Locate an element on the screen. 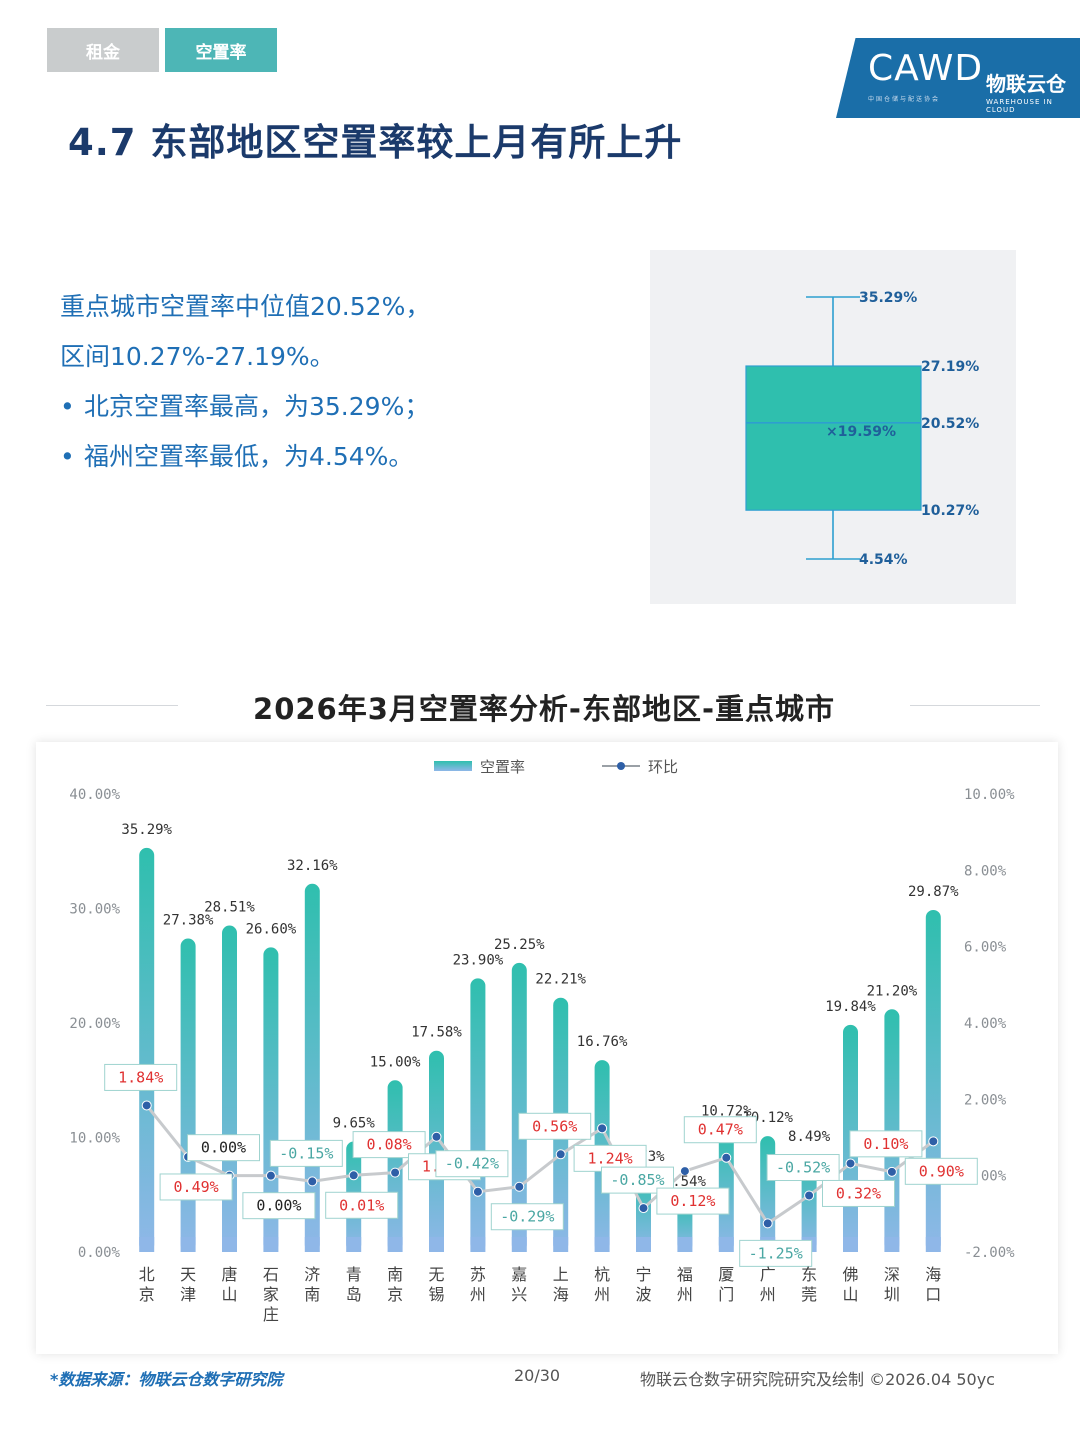 The height and width of the screenshot is (1439, 1080). mom-label-6: 0.08% is located at coordinates (389, 1145).